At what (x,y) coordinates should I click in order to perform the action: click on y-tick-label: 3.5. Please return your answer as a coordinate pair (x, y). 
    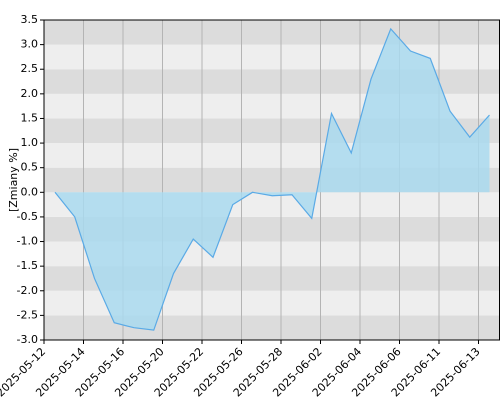
    Looking at the image, I should click on (30, 19).